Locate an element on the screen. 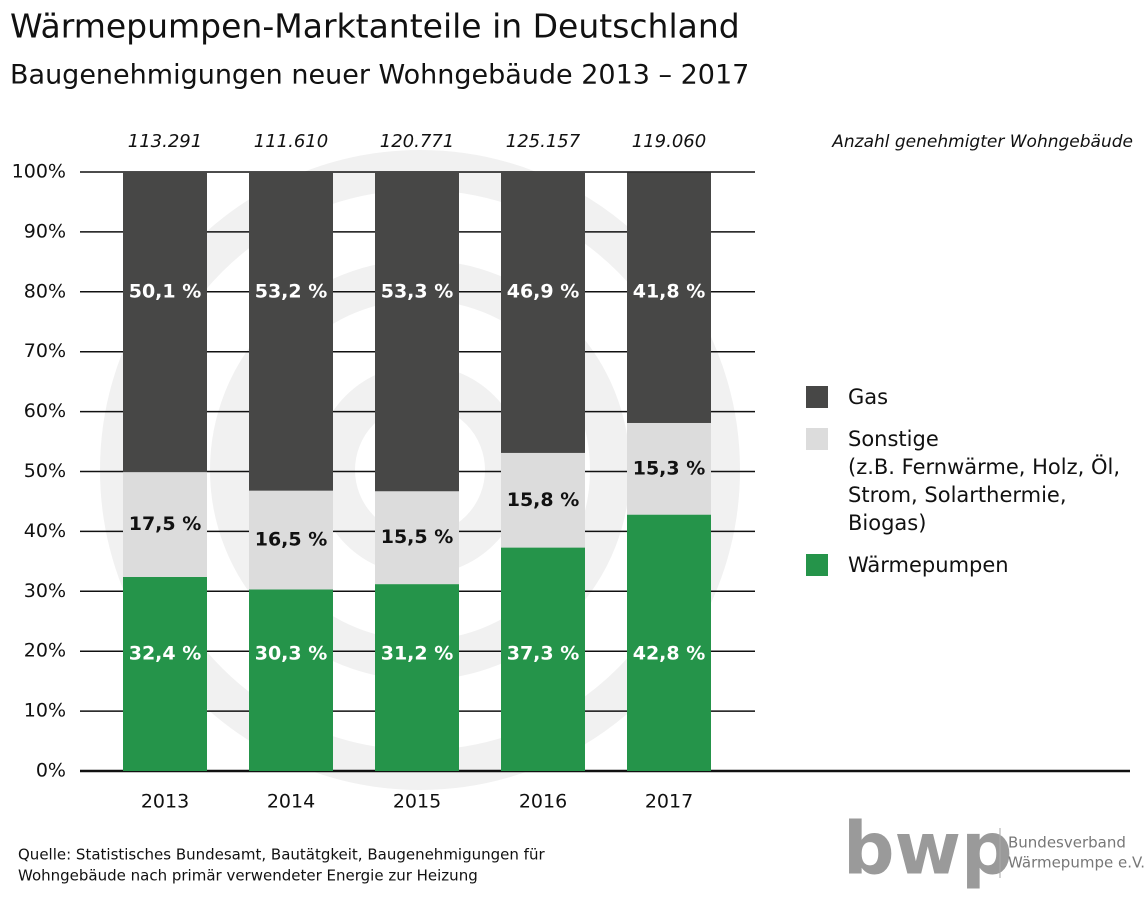 The image size is (1144, 899). y-tick-label: 30% is located at coordinates (45, 591).